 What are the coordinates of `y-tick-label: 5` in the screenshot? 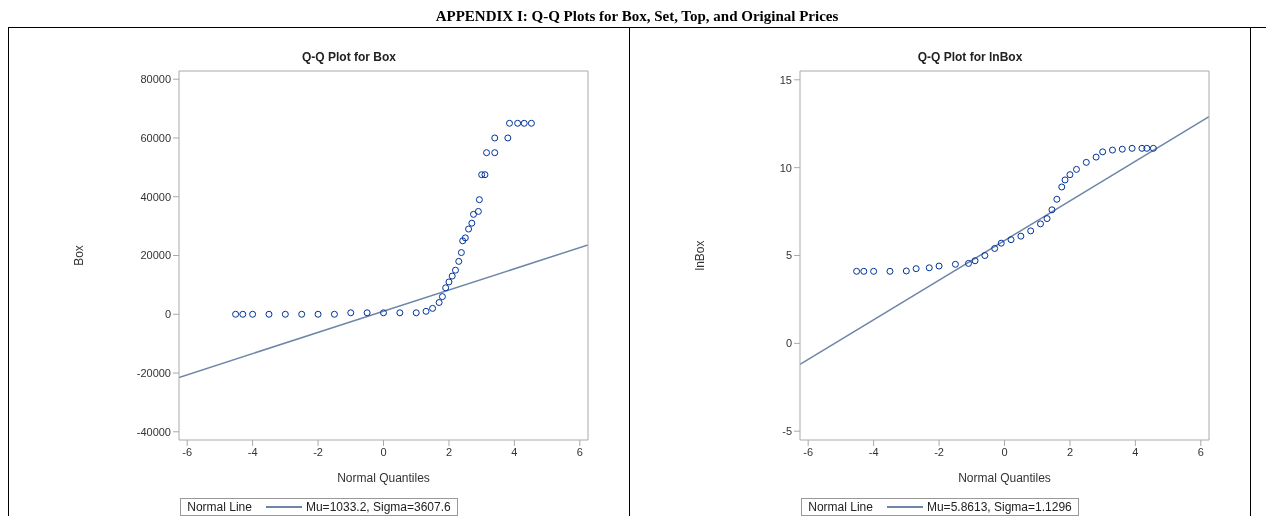 It's located at (788, 255).